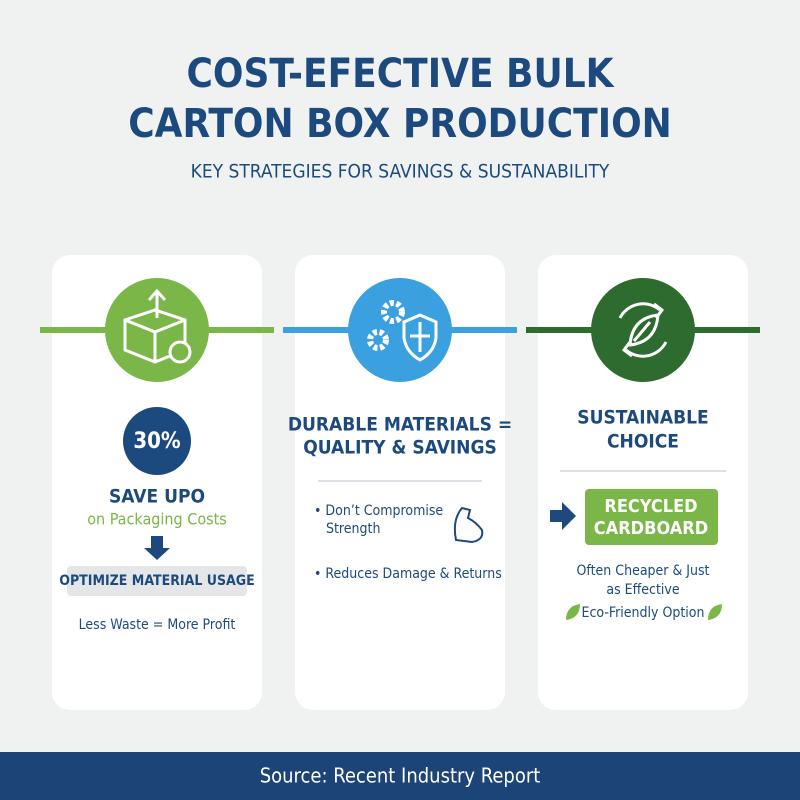 This screenshot has height=800, width=800. What do you see at coordinates (157, 326) in the screenshot?
I see `box-icon` at bounding box center [157, 326].